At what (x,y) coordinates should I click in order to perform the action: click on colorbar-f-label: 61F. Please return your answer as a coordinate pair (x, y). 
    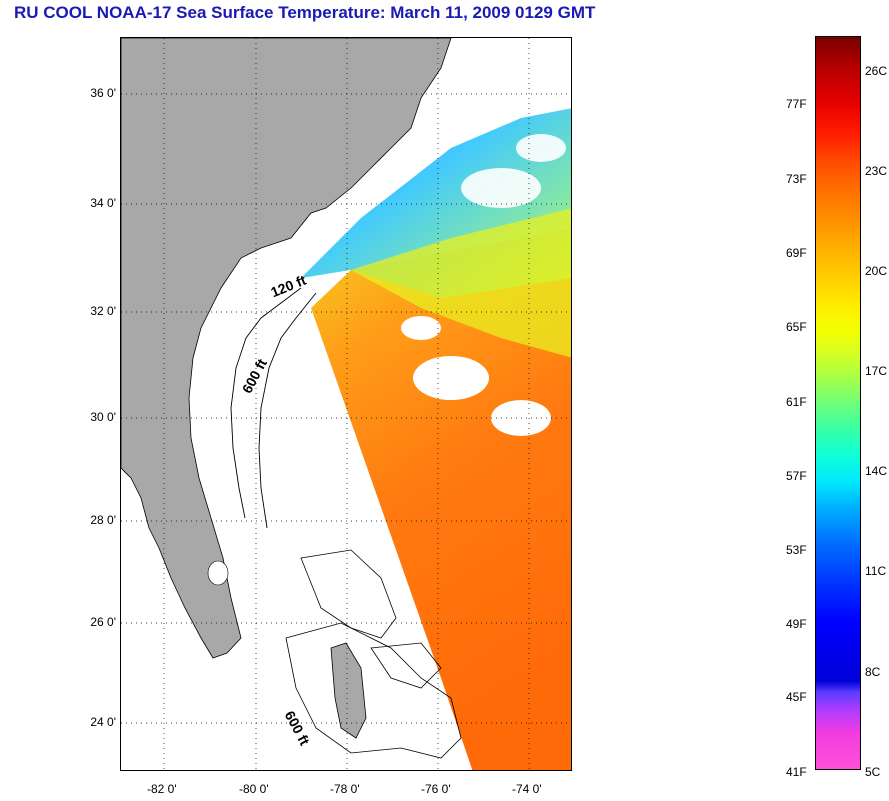
    Looking at the image, I should click on (796, 402).